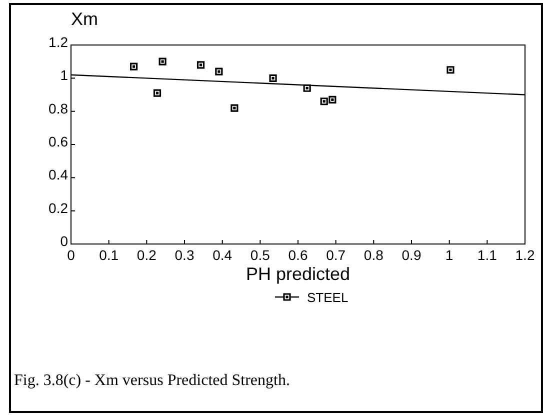 The image size is (543, 415). What do you see at coordinates (109, 255) in the screenshot?
I see `x-tick-label: 0.1` at bounding box center [109, 255].